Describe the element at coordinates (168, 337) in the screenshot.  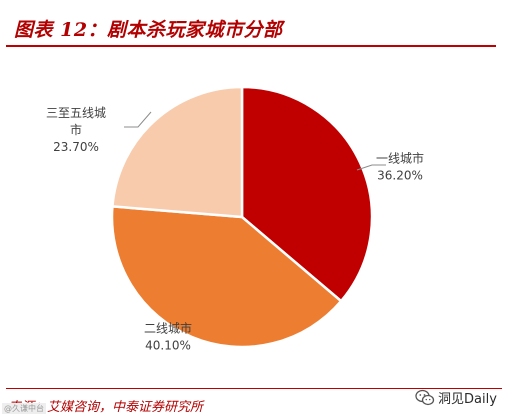
I see `data-label-tier2: 二线城市 40.10%` at that location.